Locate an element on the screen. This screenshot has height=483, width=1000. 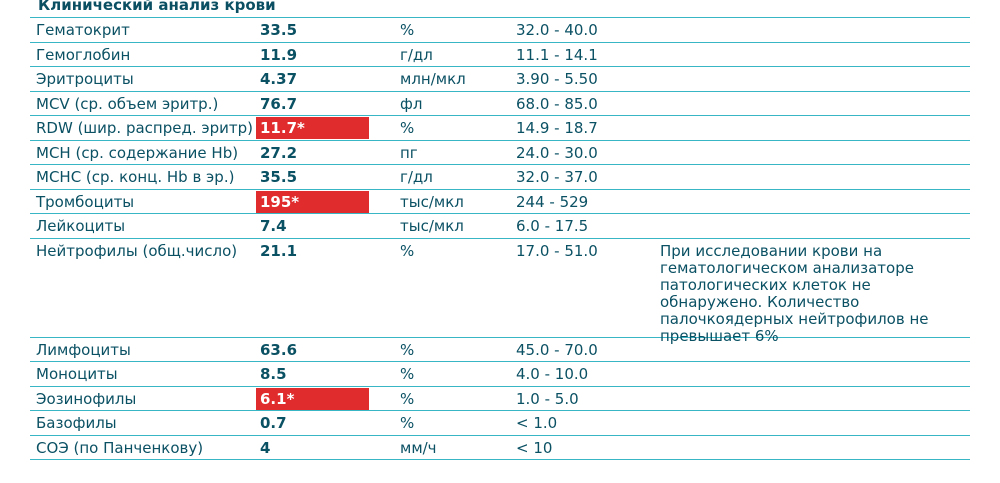
test-name: СОЭ (по Панченкову) is located at coordinates (120, 447).